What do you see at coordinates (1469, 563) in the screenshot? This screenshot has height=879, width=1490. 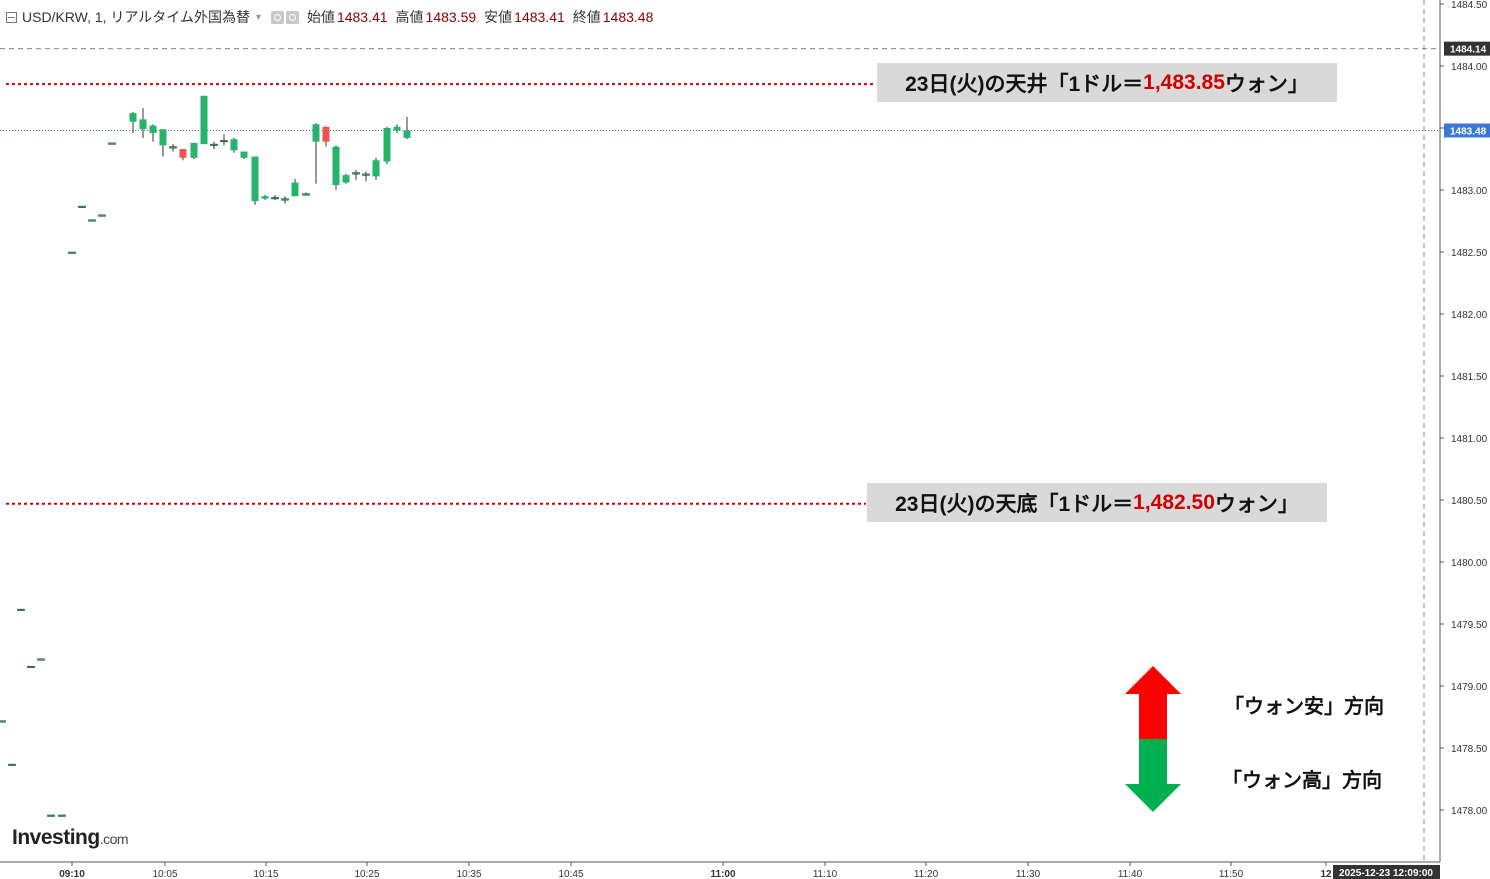 I see `price-tick-label: 1480.00` at bounding box center [1469, 563].